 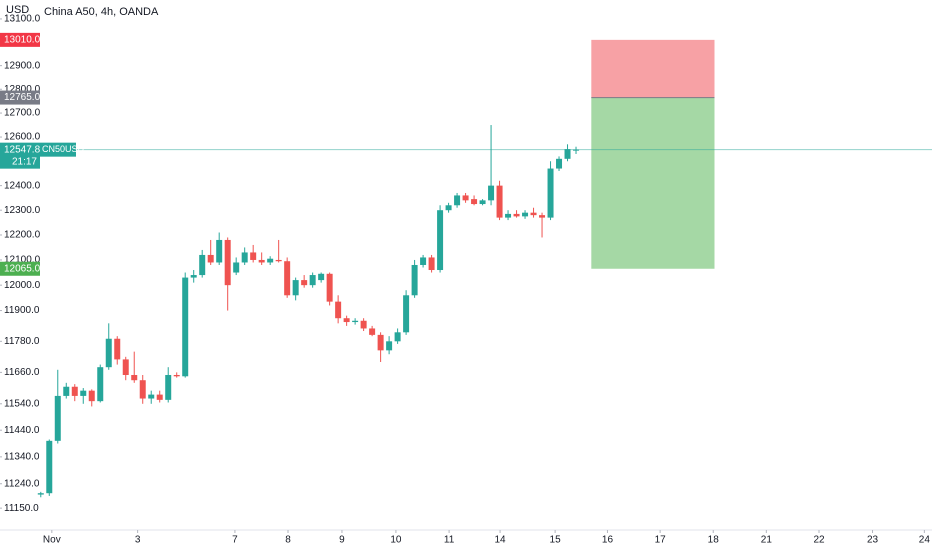 What do you see at coordinates (288, 540) in the screenshot?
I see `x-tick-label: 8` at bounding box center [288, 540].